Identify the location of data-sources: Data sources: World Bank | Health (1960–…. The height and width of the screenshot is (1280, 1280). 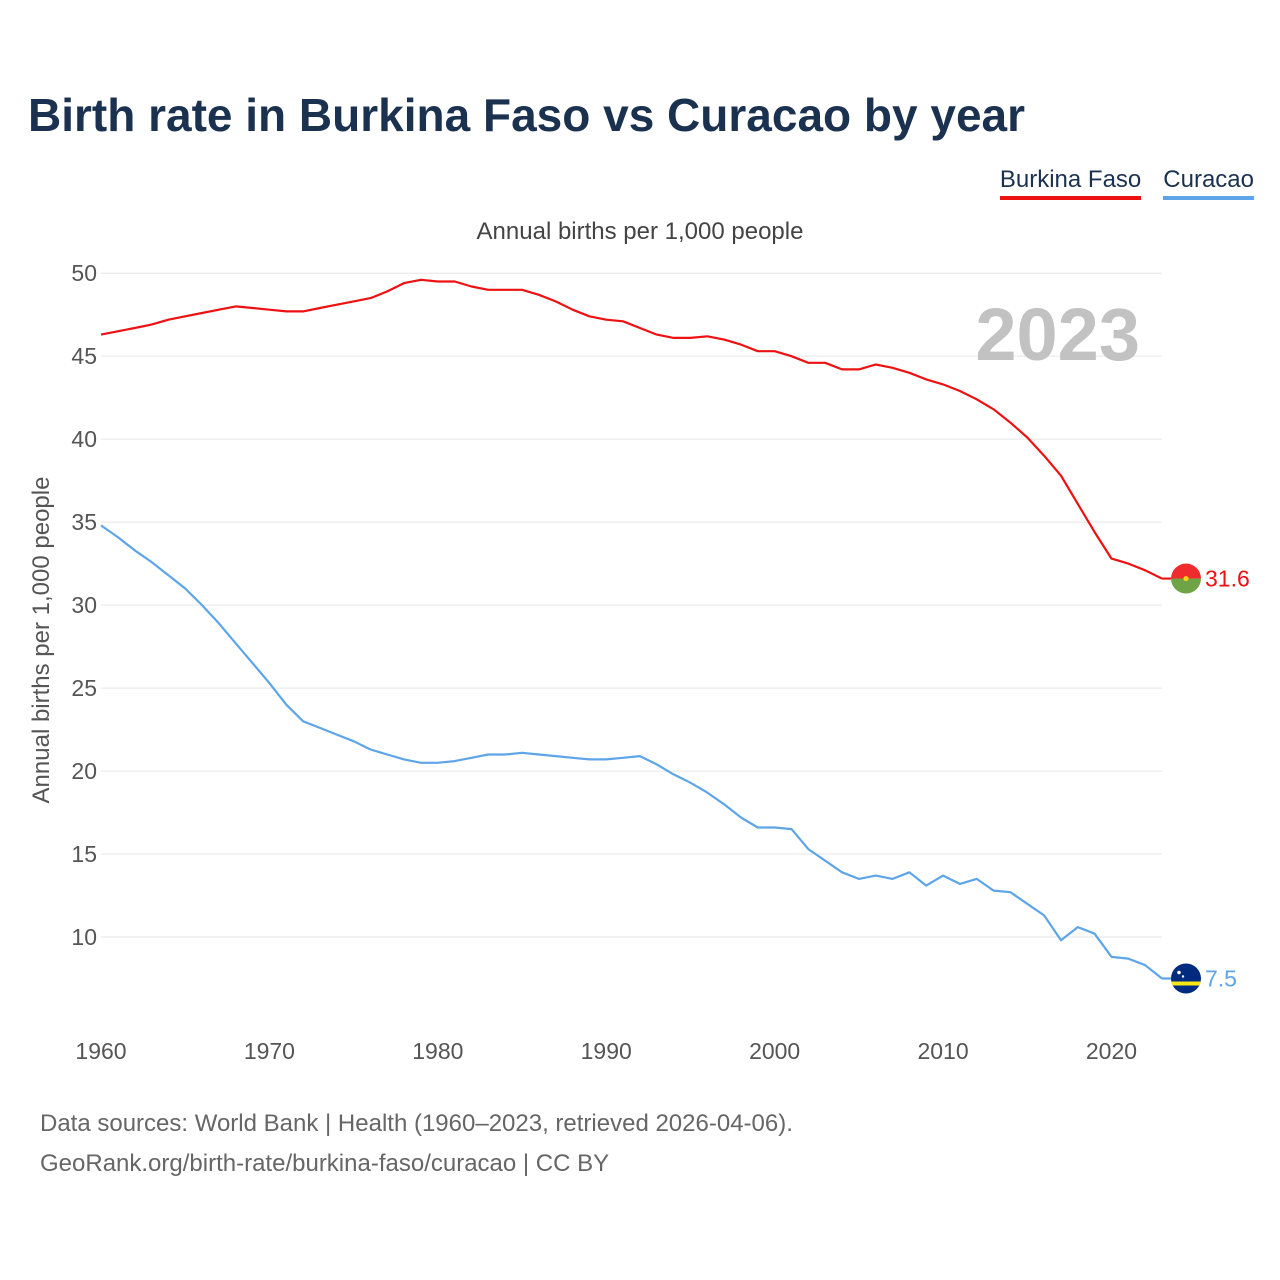
(416, 1144).